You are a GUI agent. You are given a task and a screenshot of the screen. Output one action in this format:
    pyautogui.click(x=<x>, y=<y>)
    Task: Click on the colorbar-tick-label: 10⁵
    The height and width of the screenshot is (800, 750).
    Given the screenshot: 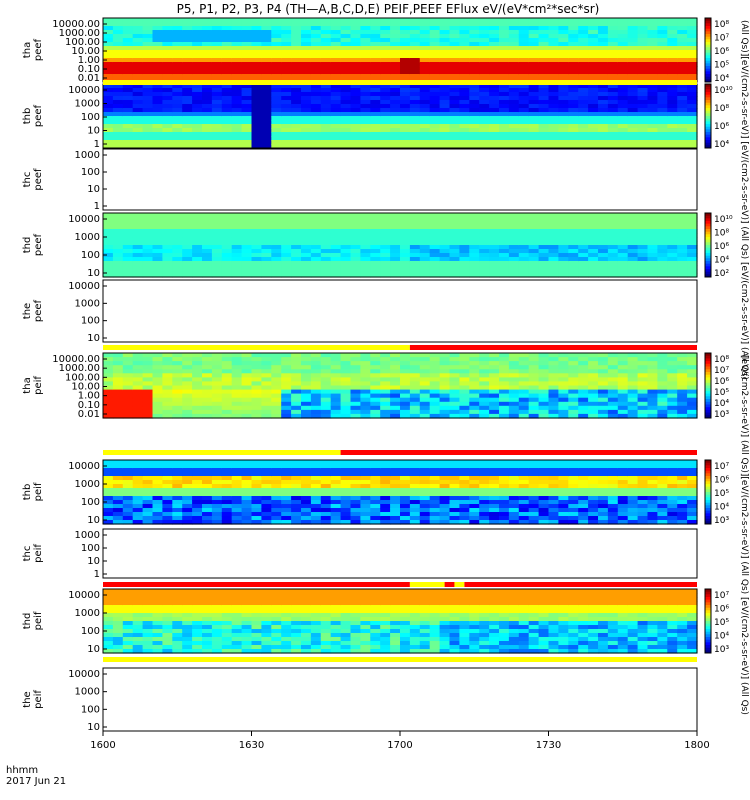 What is the action you would take?
    pyautogui.click(x=721, y=393)
    